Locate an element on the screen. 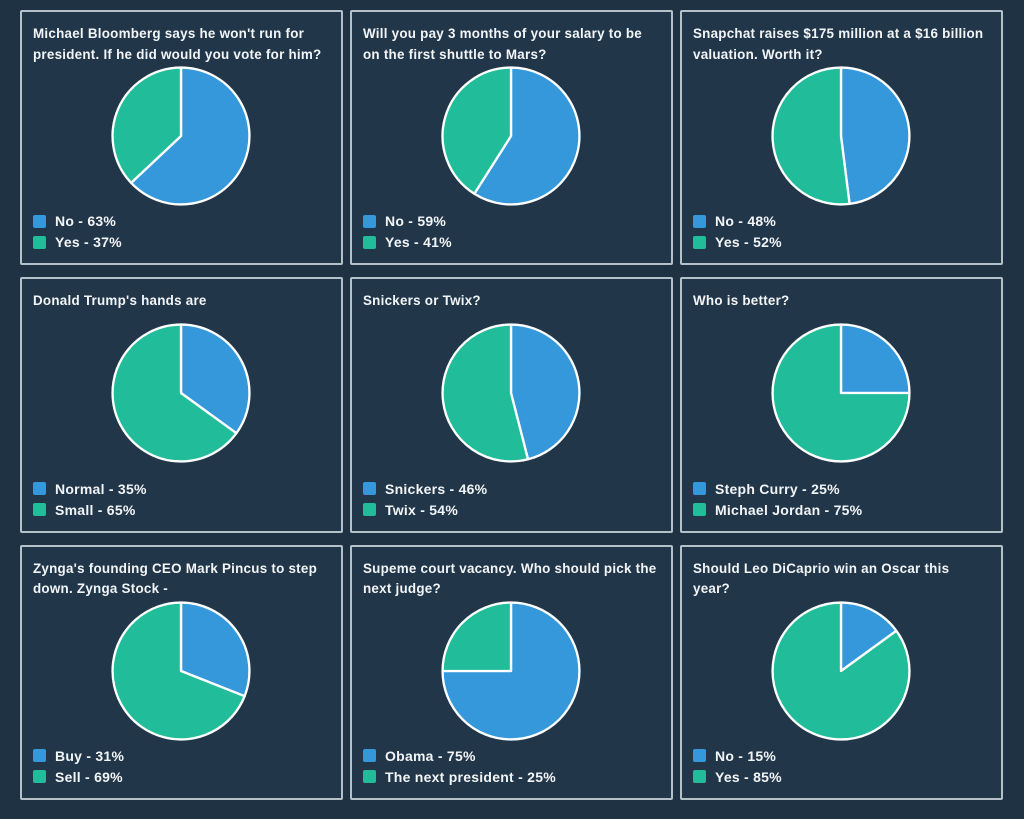 The image size is (1024, 819). legend-row: Yes - 52% is located at coordinates (841, 242).